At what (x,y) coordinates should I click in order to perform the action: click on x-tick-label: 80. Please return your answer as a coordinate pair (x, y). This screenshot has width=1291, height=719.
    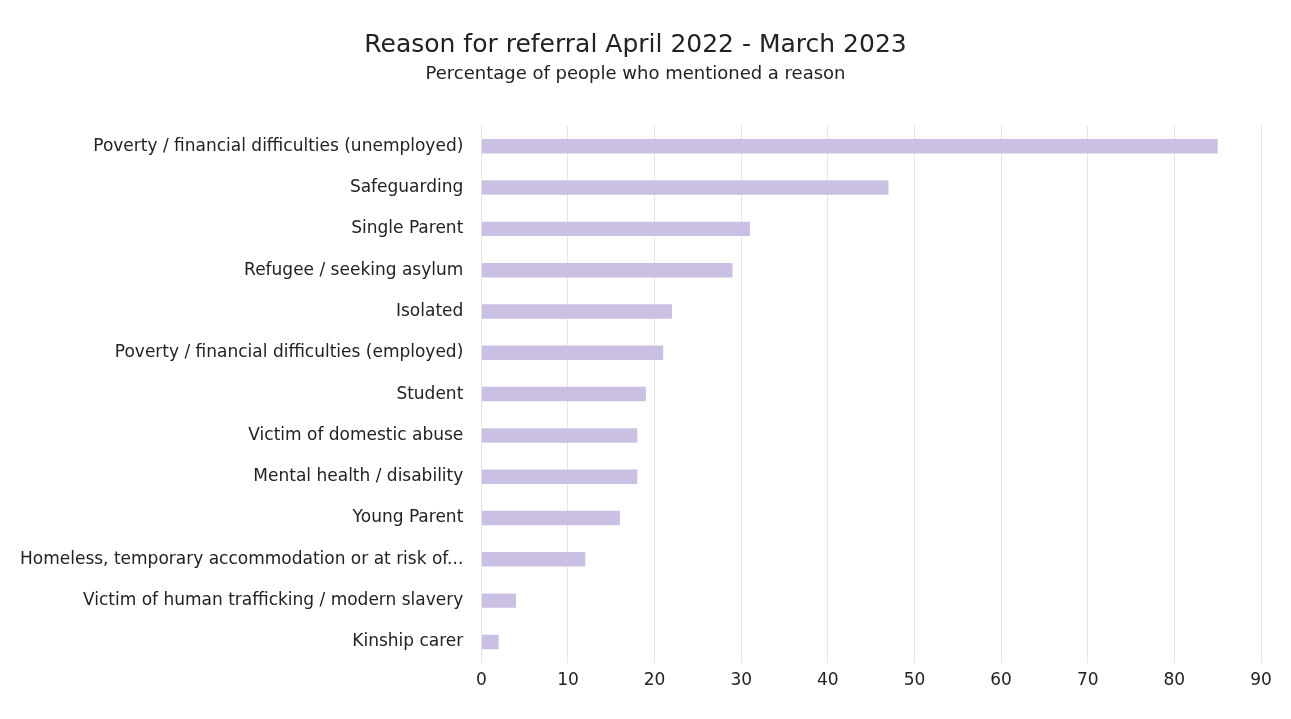
    Looking at the image, I should click on (1174, 679).